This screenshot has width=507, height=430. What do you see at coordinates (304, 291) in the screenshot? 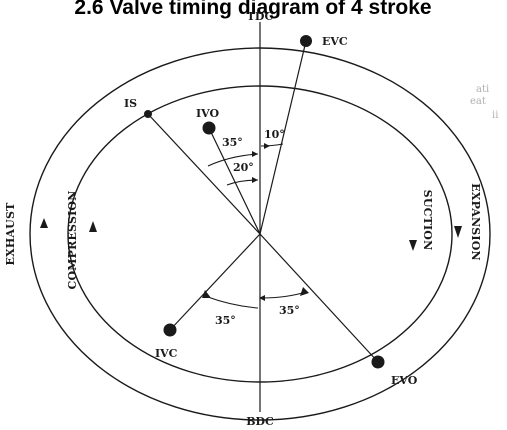
I see `evo-arc-arrow` at bounding box center [304, 291].